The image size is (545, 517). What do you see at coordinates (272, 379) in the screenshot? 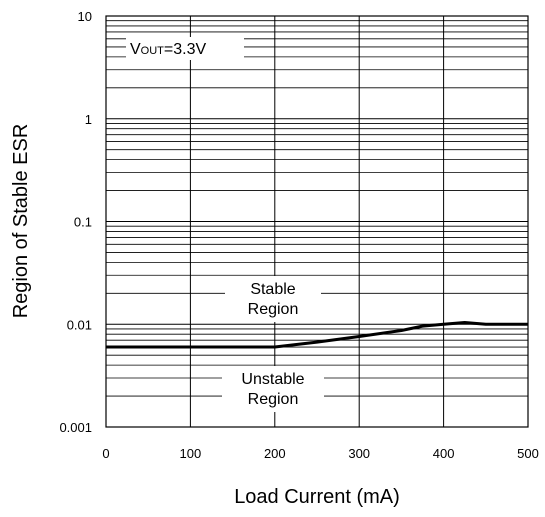
I see `unstable-region-label: Unstable` at bounding box center [272, 379].